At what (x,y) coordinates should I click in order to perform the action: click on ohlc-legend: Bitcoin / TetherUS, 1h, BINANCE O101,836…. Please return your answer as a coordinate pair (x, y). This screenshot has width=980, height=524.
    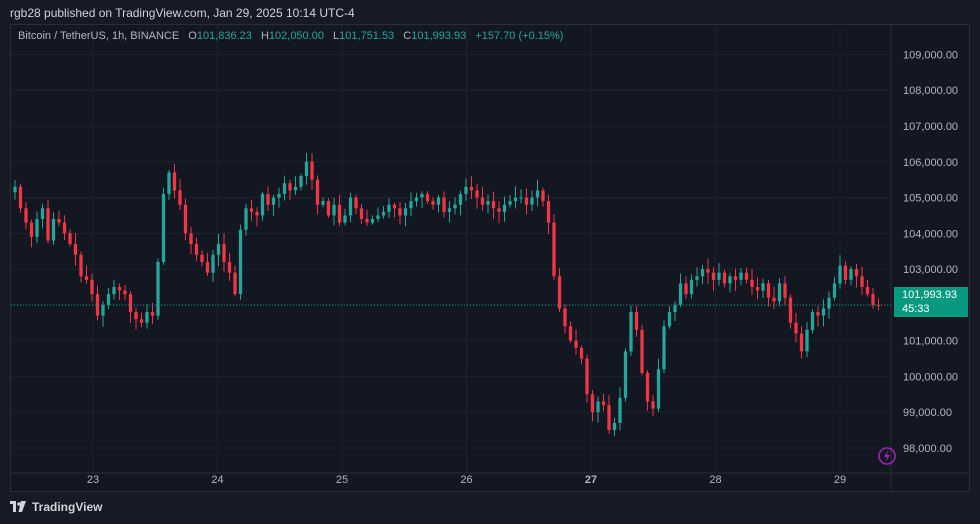
    Looking at the image, I should click on (290, 36).